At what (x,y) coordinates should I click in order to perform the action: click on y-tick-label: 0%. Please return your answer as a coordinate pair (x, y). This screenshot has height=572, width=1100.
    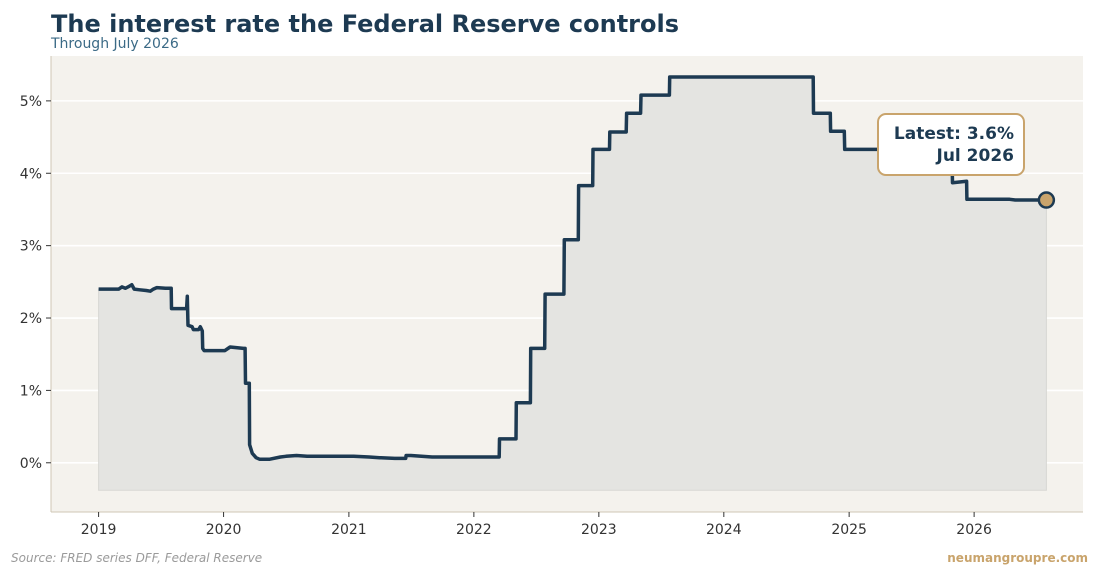
    Looking at the image, I should click on (31, 464).